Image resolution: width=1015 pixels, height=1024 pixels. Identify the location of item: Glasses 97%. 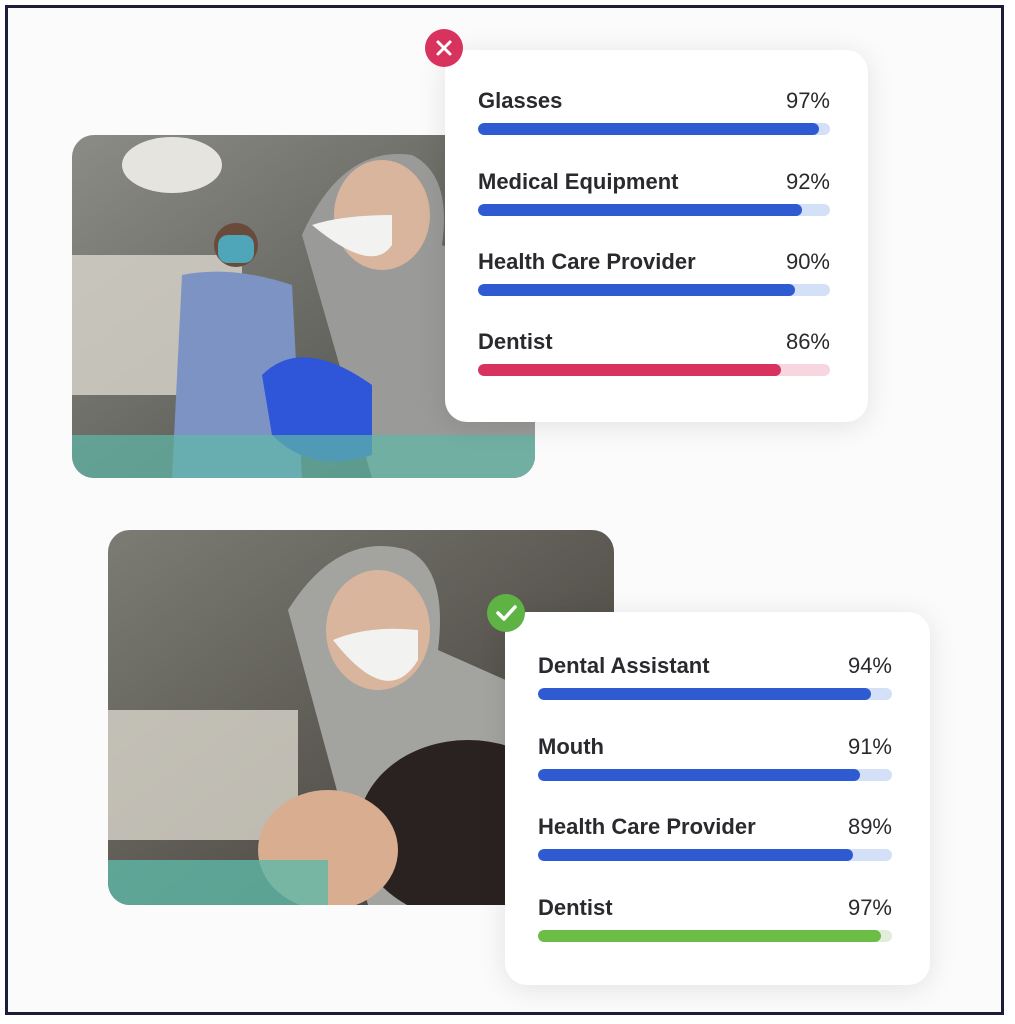
(654, 118).